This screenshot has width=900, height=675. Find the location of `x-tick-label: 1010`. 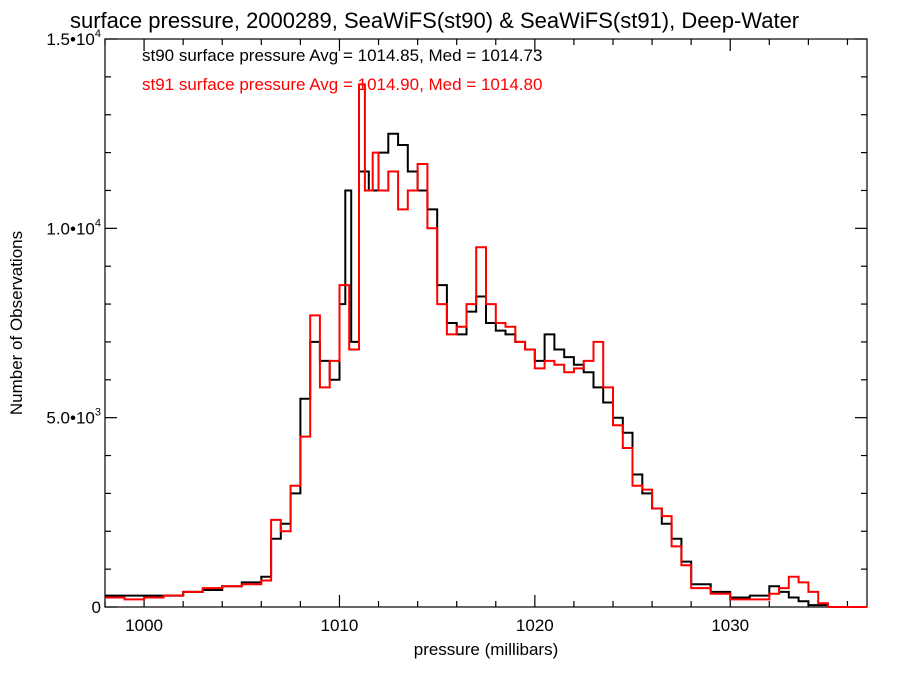

x-tick-label: 1010 is located at coordinates (340, 625).